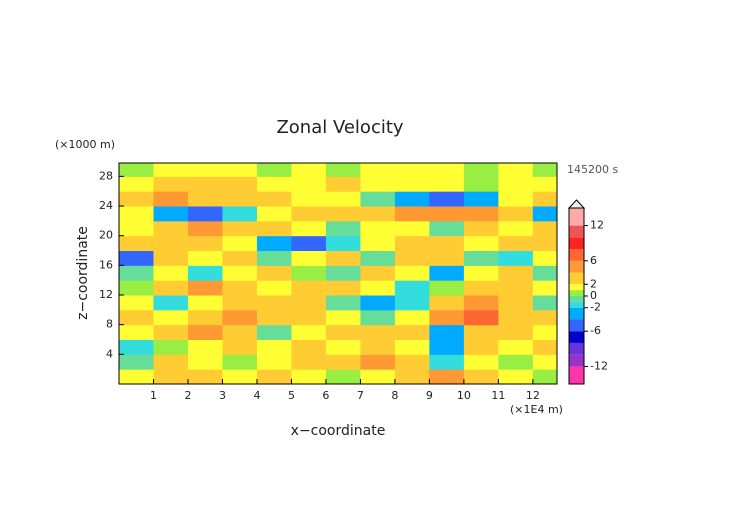  What do you see at coordinates (536, 409) in the screenshot?
I see `x-unit: (×1E4 m)` at bounding box center [536, 409].